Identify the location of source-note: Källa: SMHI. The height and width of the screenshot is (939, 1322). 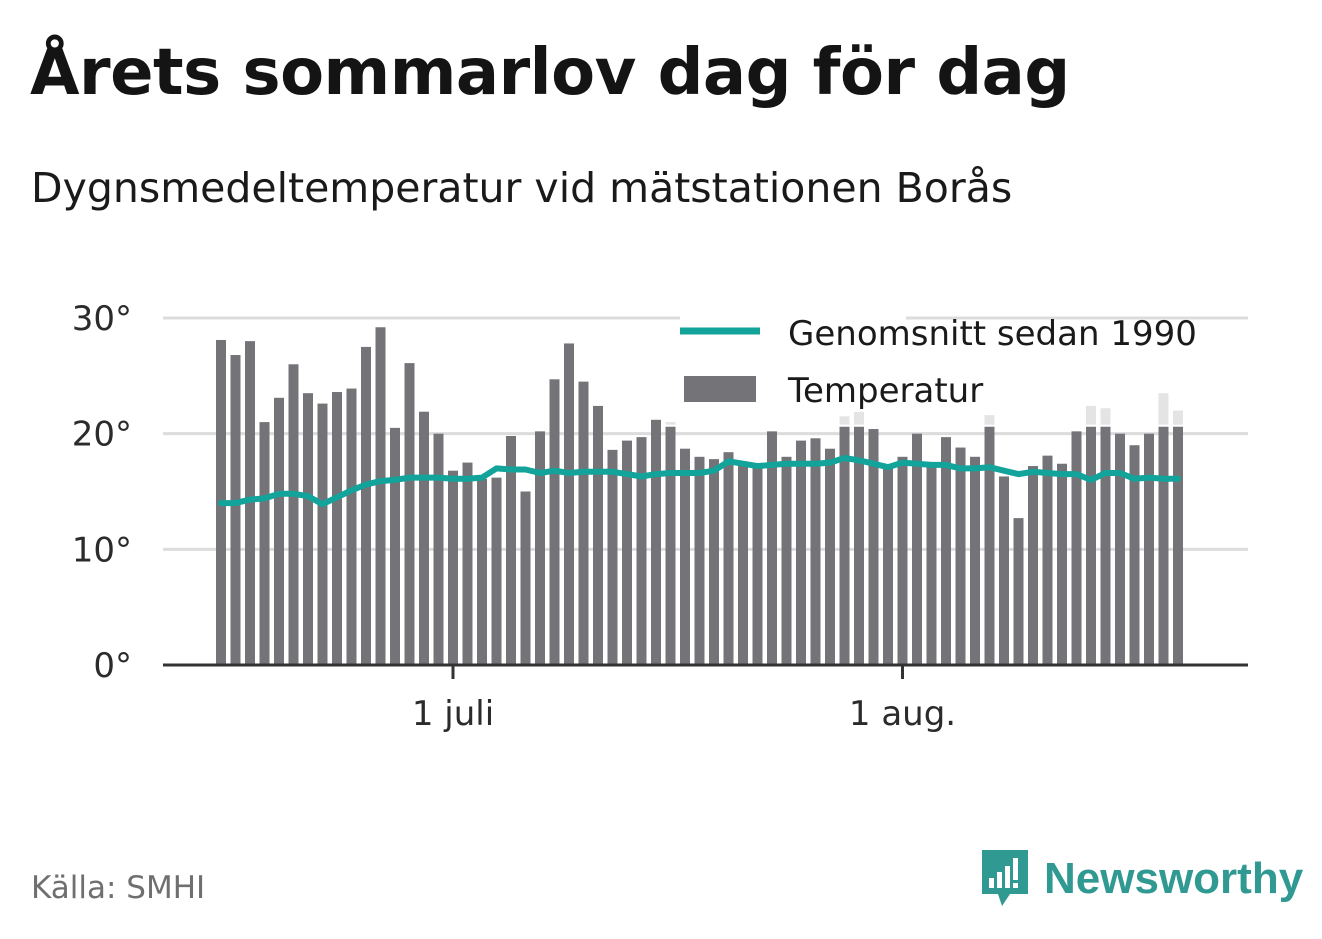
(118, 888).